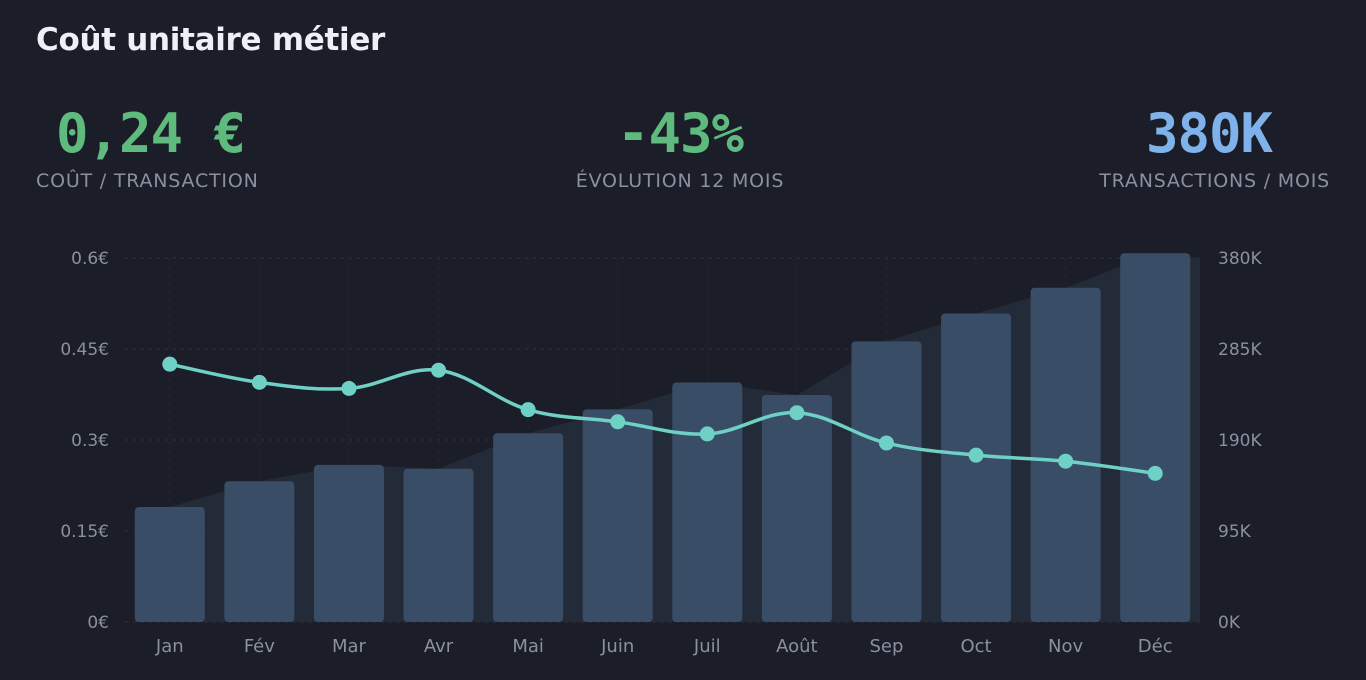 The height and width of the screenshot is (680, 1366). What do you see at coordinates (618, 422) in the screenshot?
I see `cost-point-juin` at bounding box center [618, 422].